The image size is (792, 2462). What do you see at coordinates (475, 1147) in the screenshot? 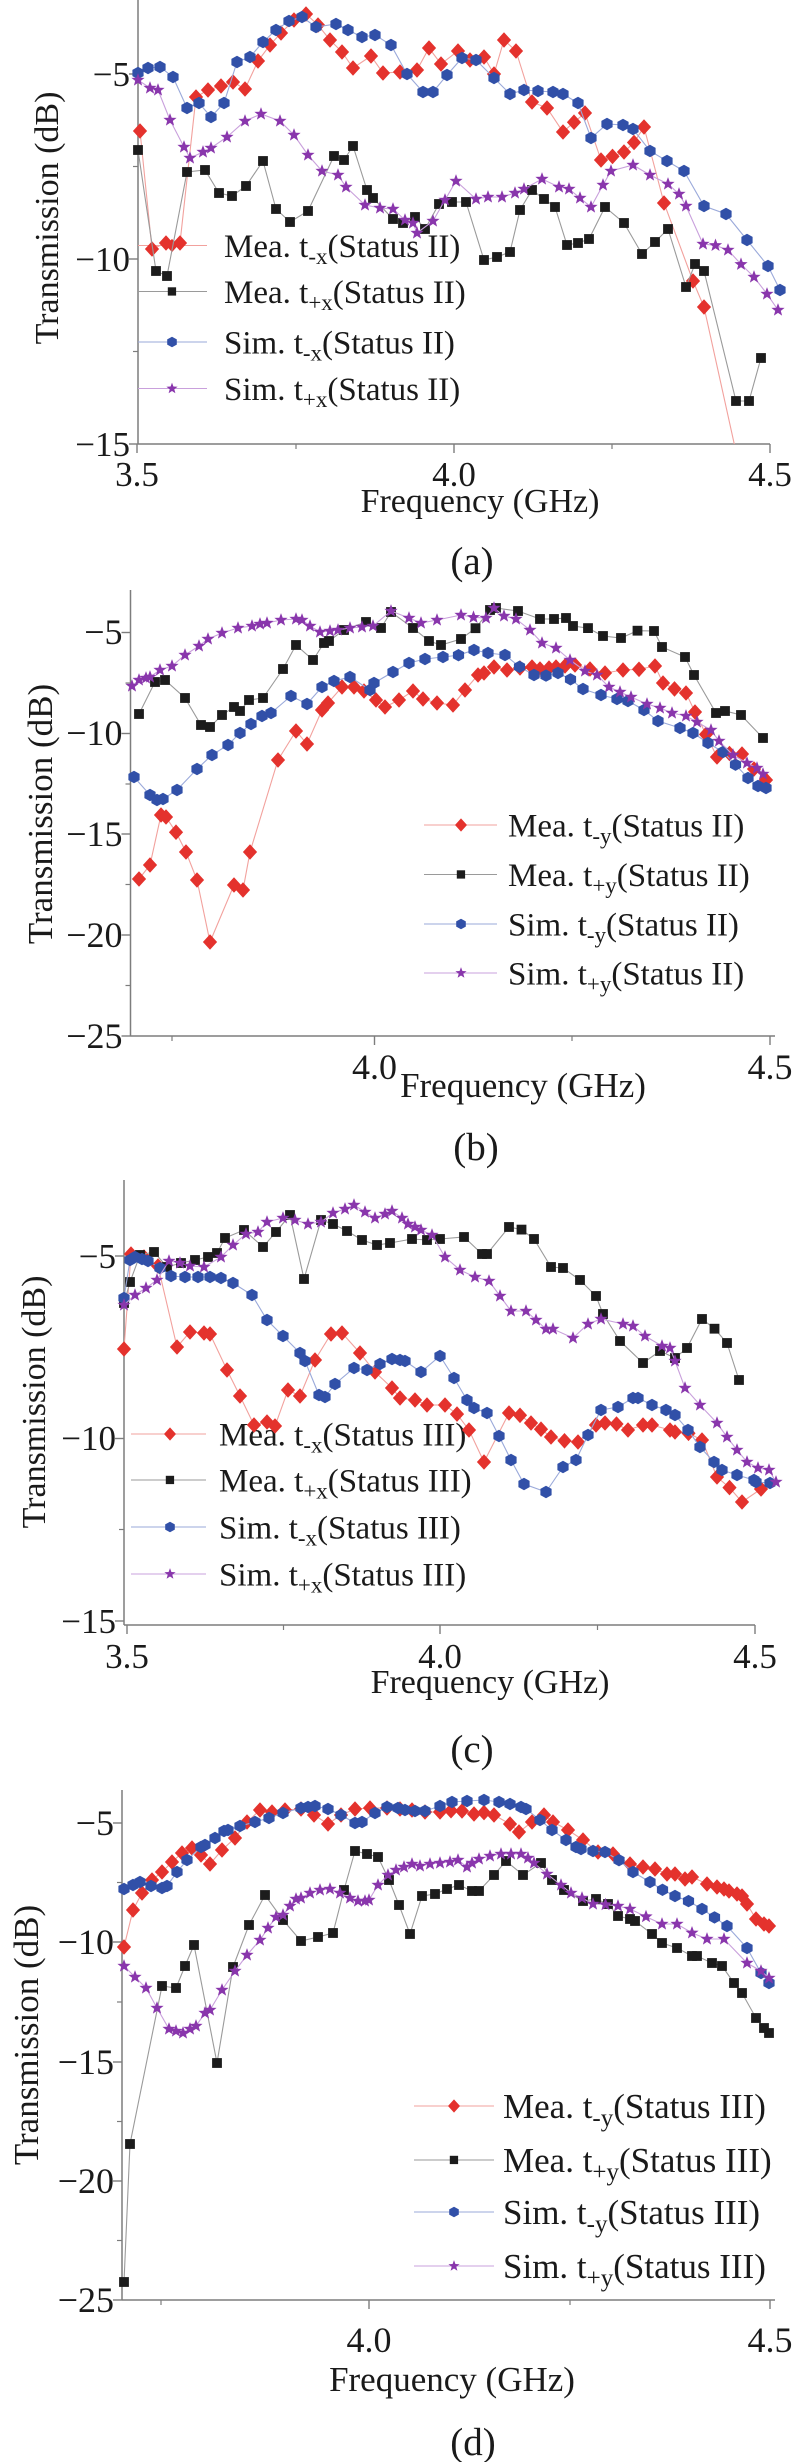
I see `svg-text: (b)` at bounding box center [475, 1147].